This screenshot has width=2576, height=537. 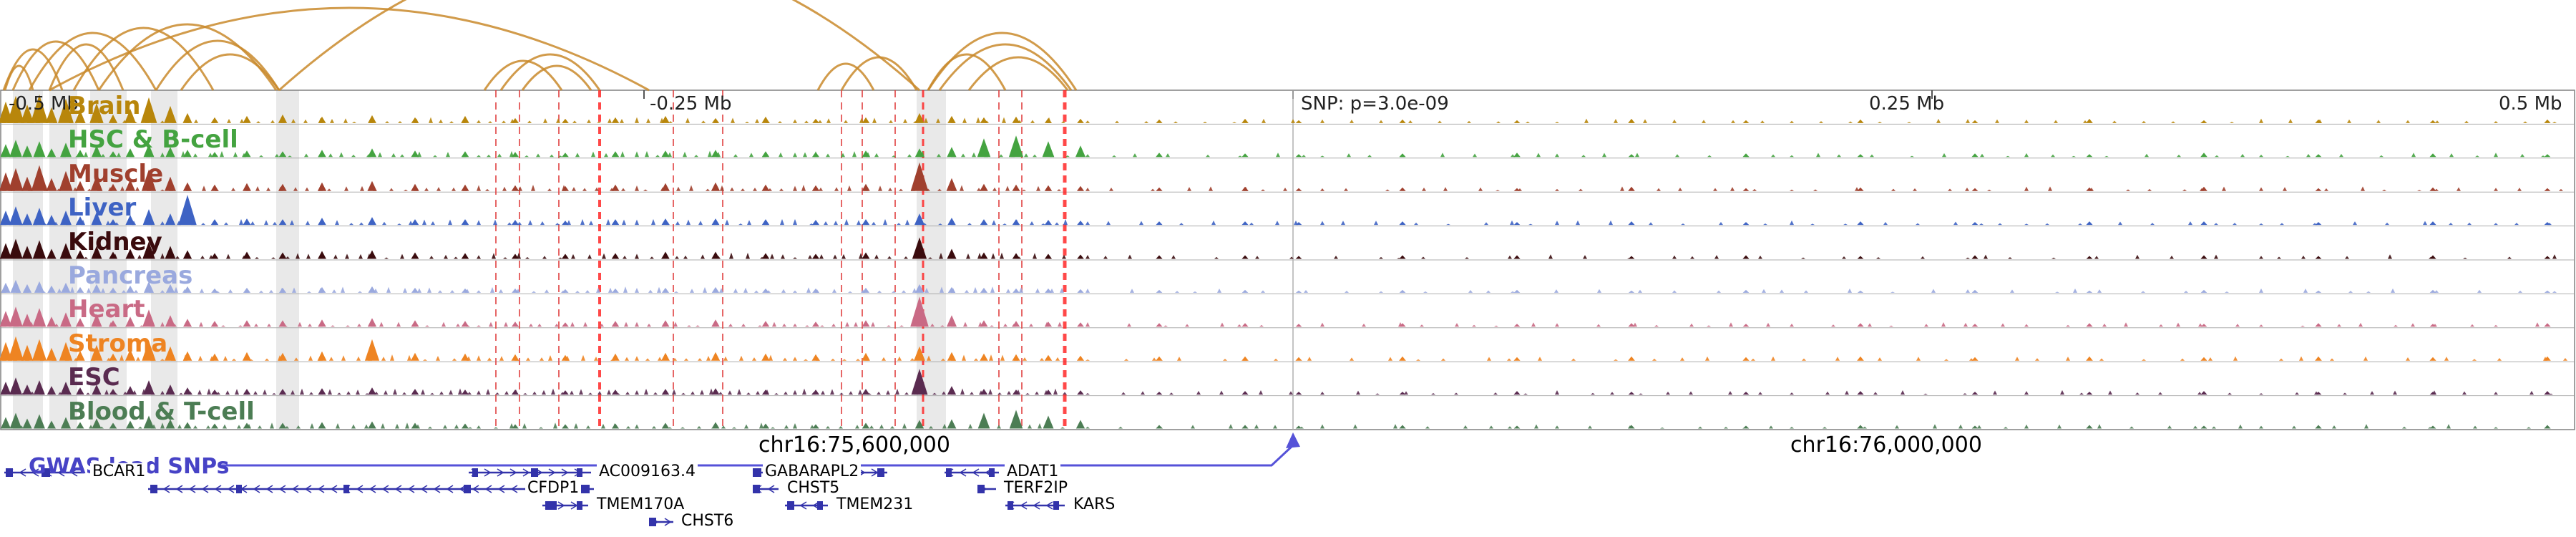 What do you see at coordinates (1275, 419) in the screenshot?
I see `signal-track-blood-t-cell` at bounding box center [1275, 419].